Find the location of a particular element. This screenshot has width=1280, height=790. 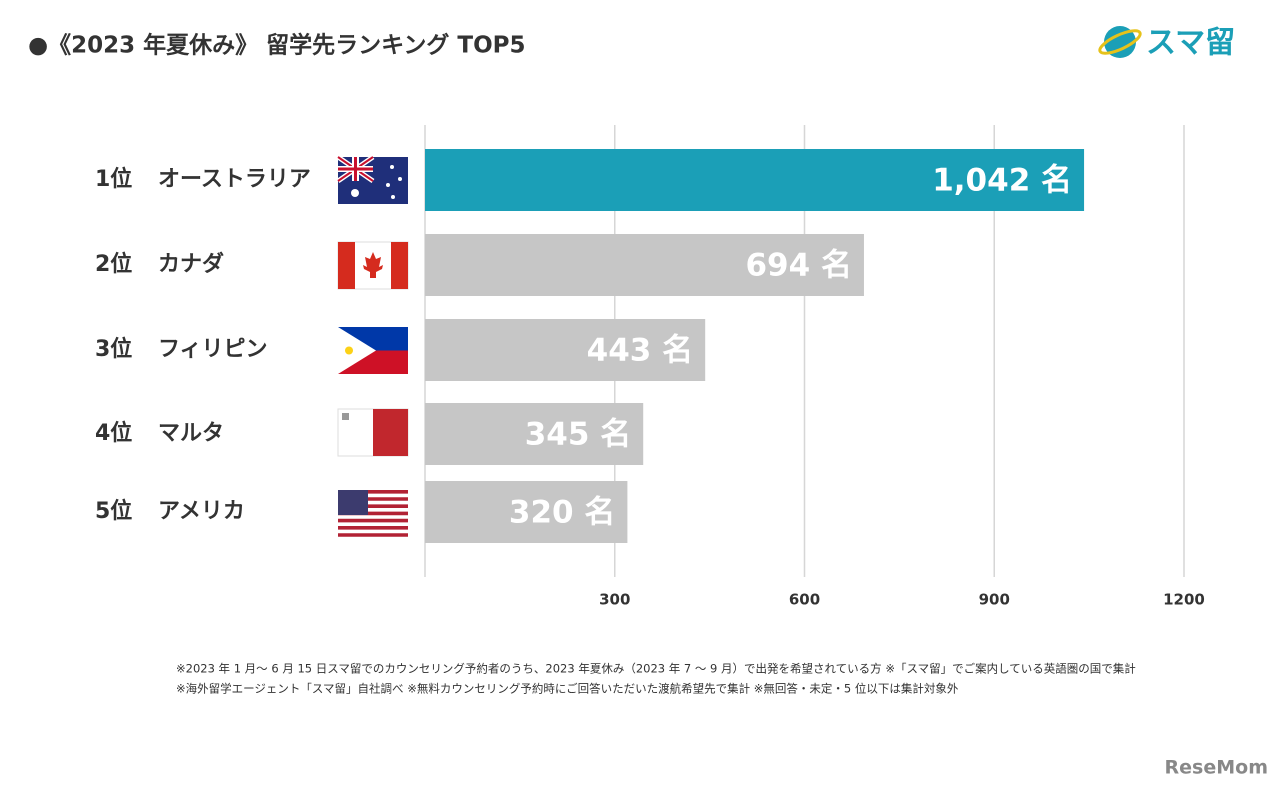

x-tick-label: 900 is located at coordinates (994, 600).